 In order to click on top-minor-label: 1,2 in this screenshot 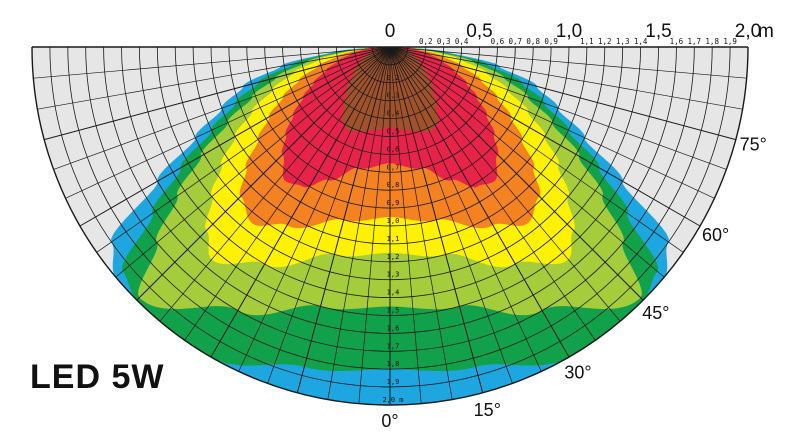, I will do `click(605, 41)`.